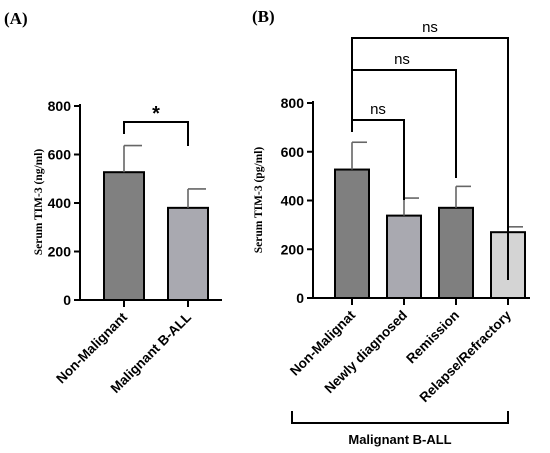 This screenshot has width=550, height=453. Describe the element at coordinates (16, 18) in the screenshot. I see `panel-a-label: (A)` at that location.